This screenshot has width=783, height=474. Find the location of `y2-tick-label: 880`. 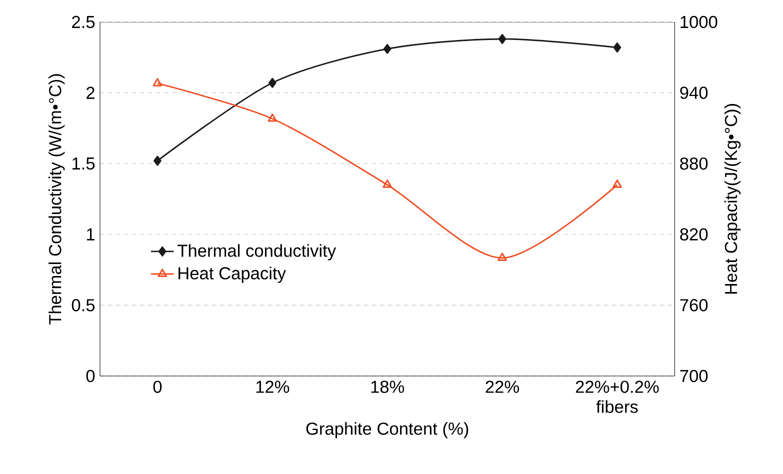

y2-tick-label: 880 is located at coordinates (694, 163).